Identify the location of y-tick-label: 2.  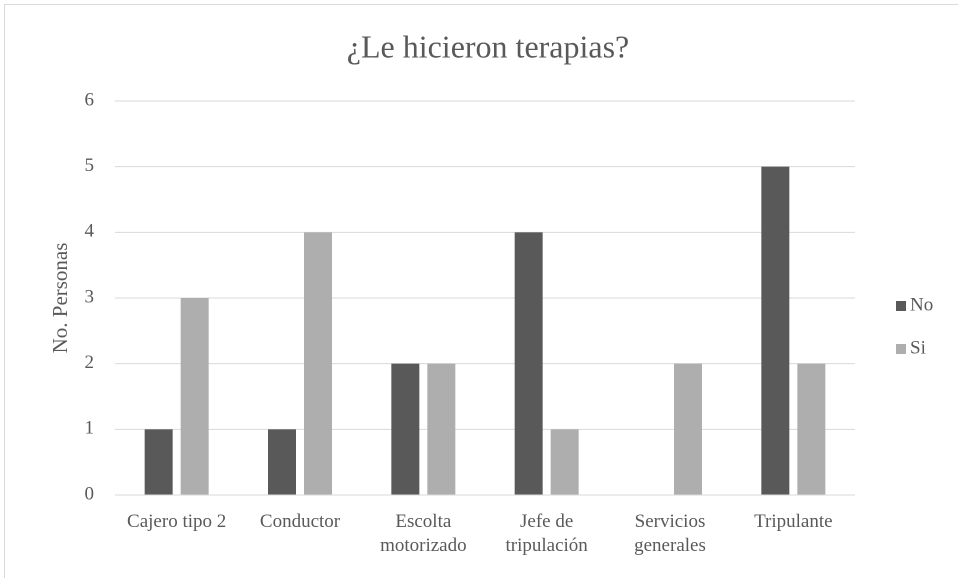
(90, 362).